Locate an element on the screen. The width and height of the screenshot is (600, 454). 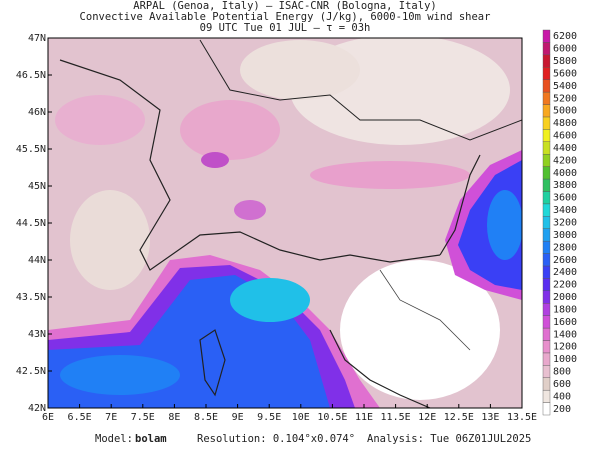
colorbar-label: 6200 is located at coordinates (565, 36).